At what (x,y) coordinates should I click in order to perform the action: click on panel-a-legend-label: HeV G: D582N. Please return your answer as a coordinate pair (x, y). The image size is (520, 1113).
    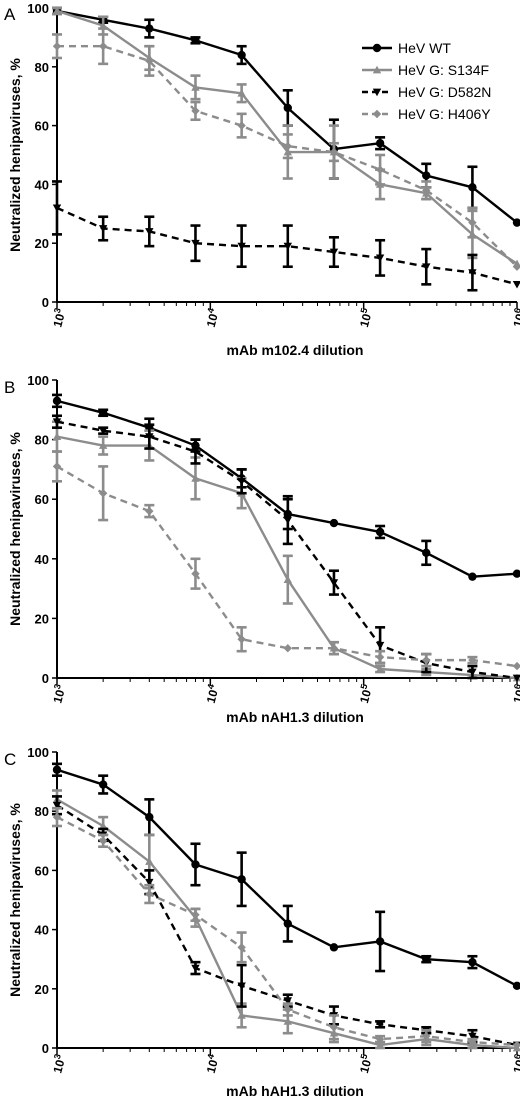
    Looking at the image, I should click on (444, 92).